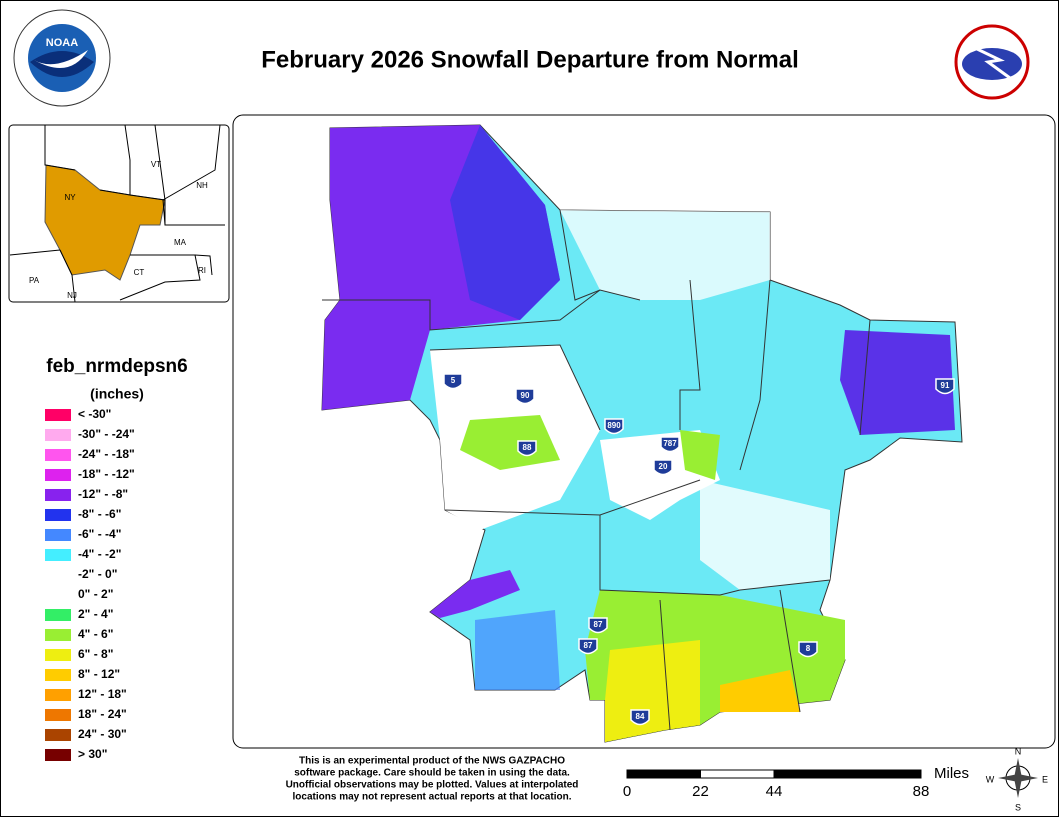  Describe the element at coordinates (92, 754) in the screenshot. I see `legend-label: > 30"` at that location.